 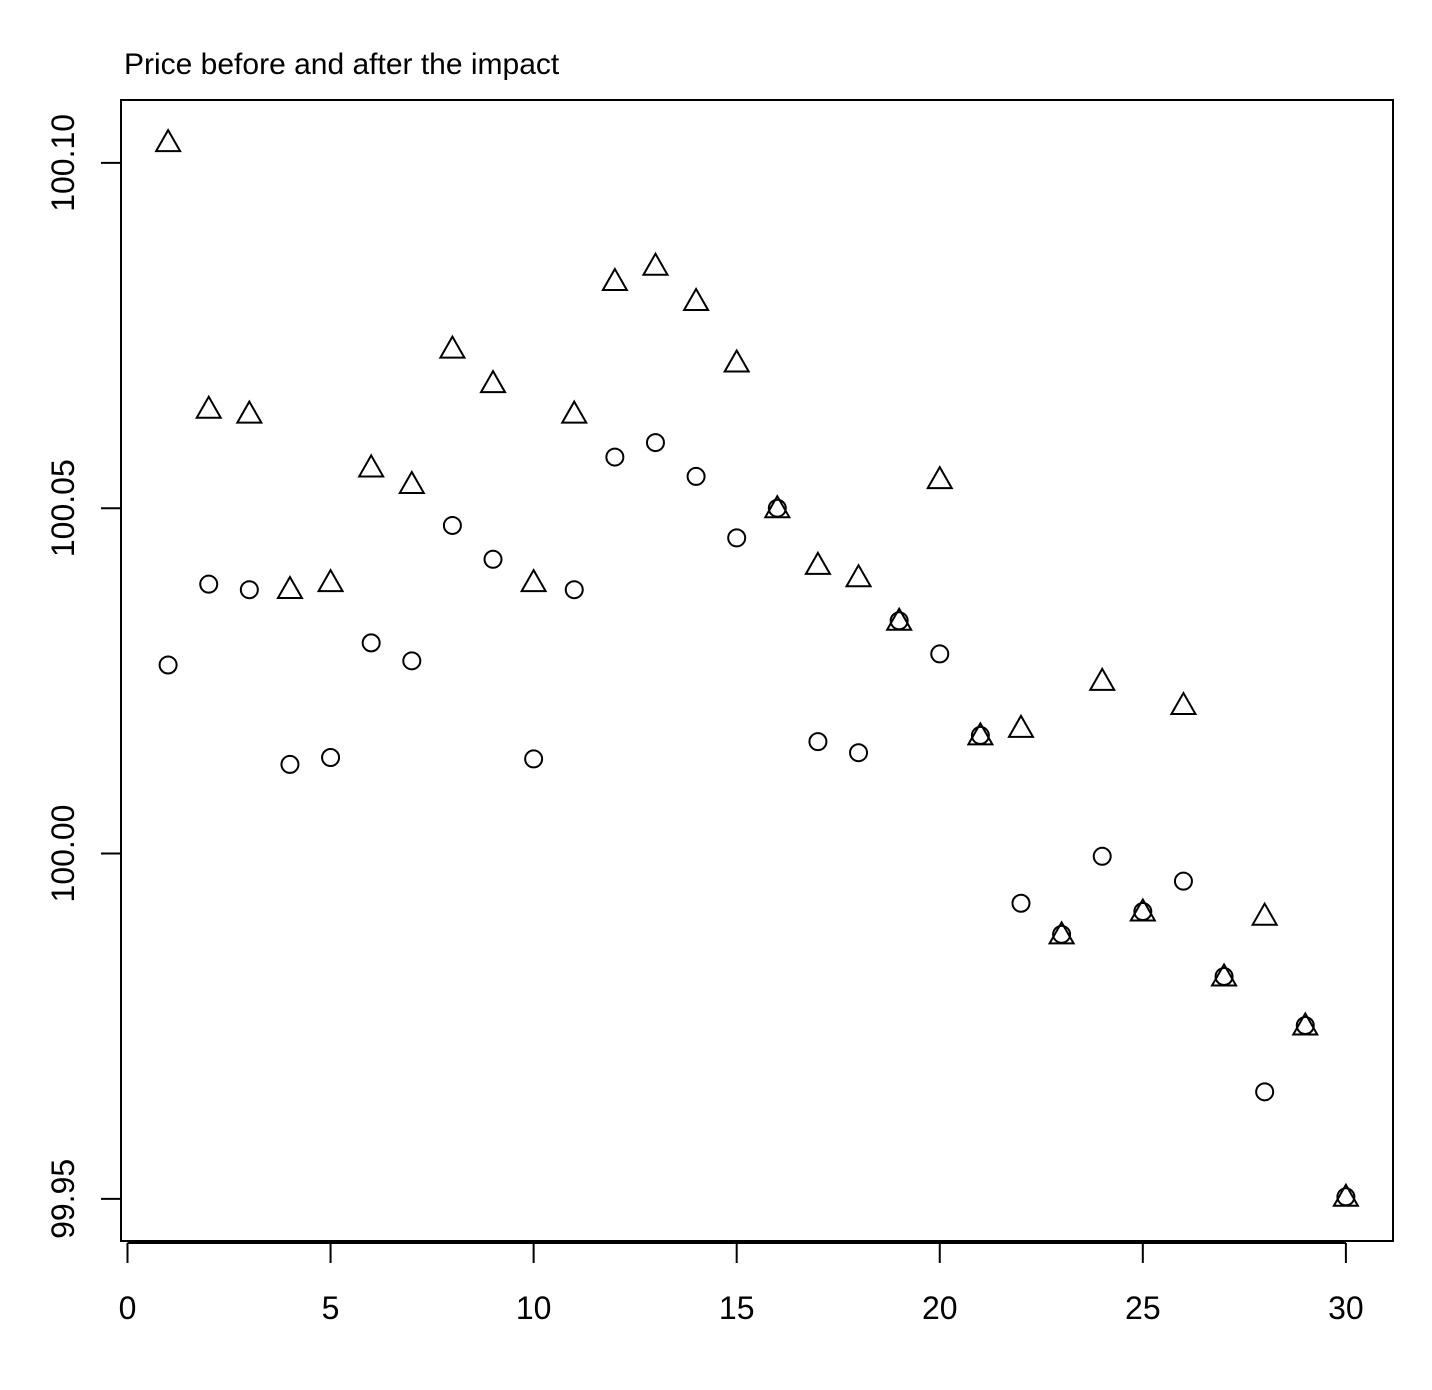 What do you see at coordinates (1346, 1308) in the screenshot?
I see `x-tick-label: 30` at bounding box center [1346, 1308].